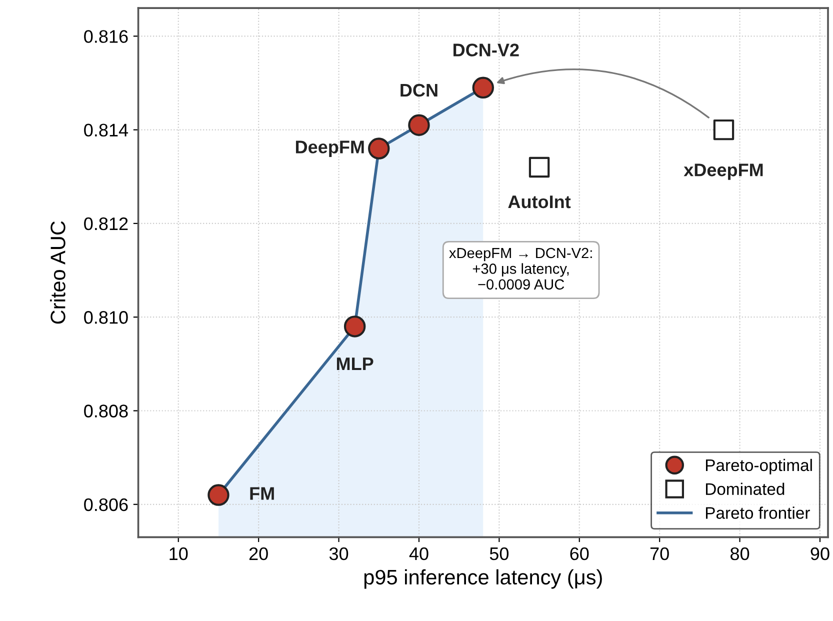 The image size is (833, 621). Describe the element at coordinates (355, 364) in the screenshot. I see `annotation: MLP` at that location.